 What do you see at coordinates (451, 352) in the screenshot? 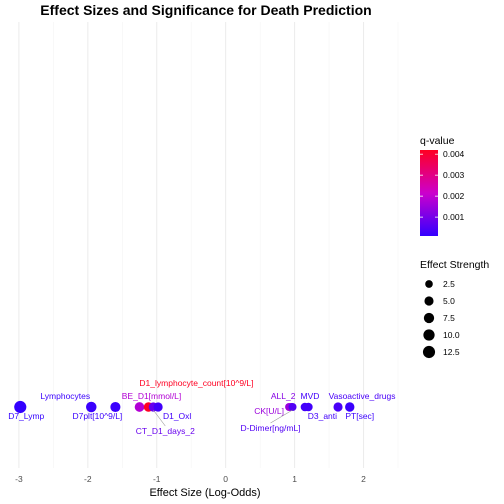
I see `effect-strength-legend-label: 12.5` at bounding box center [451, 352].